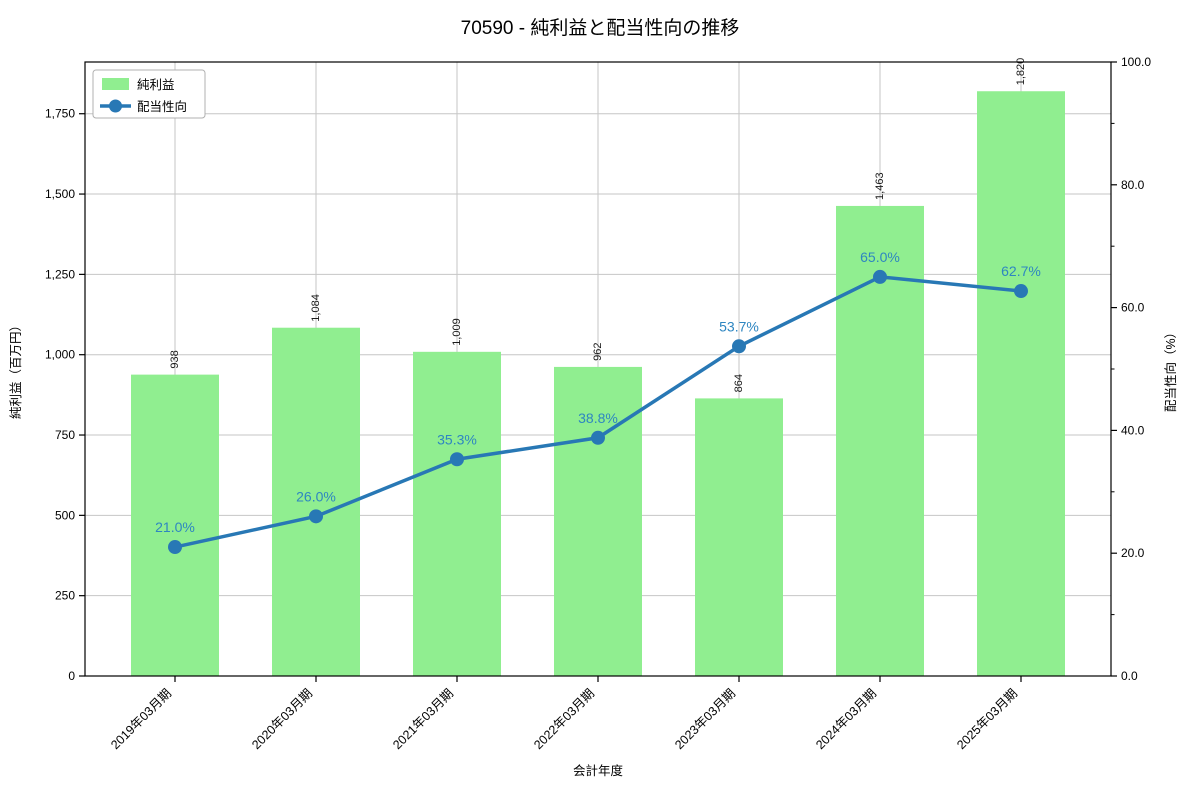  I want to click on left-tick-label: 0, so click(71, 676).